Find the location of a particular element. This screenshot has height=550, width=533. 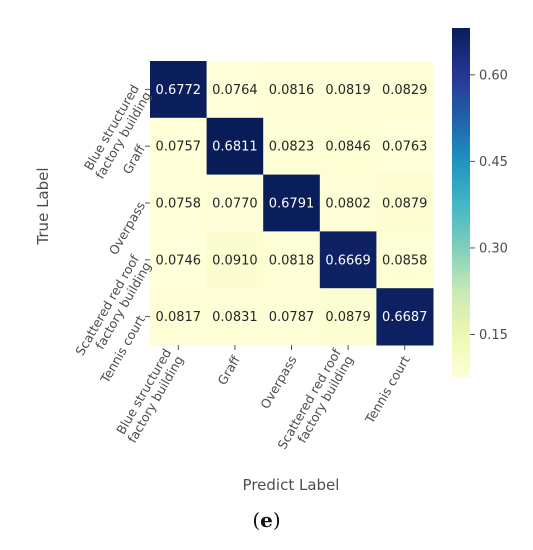

y-tick-label: Overpass is located at coordinates (127, 228).